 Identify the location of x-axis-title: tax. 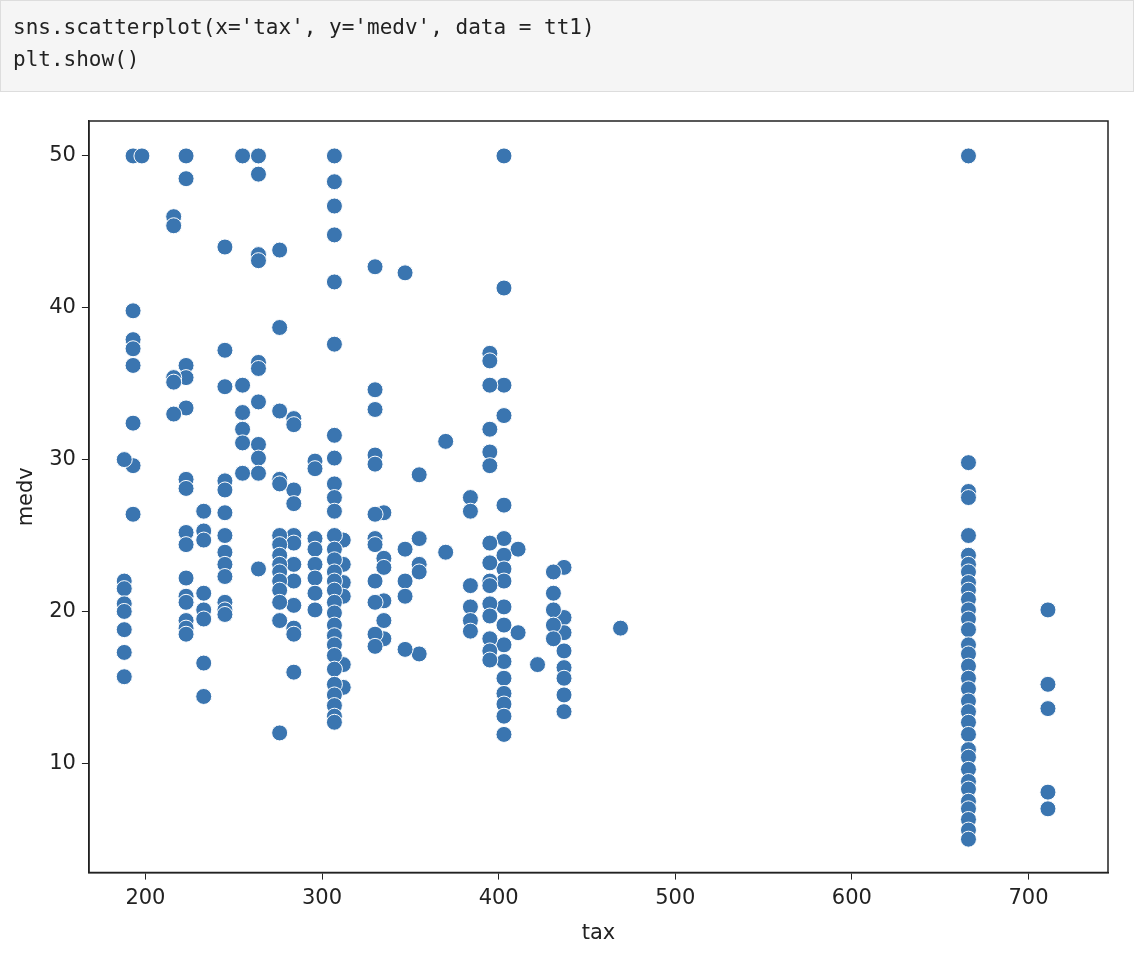
(598, 931).